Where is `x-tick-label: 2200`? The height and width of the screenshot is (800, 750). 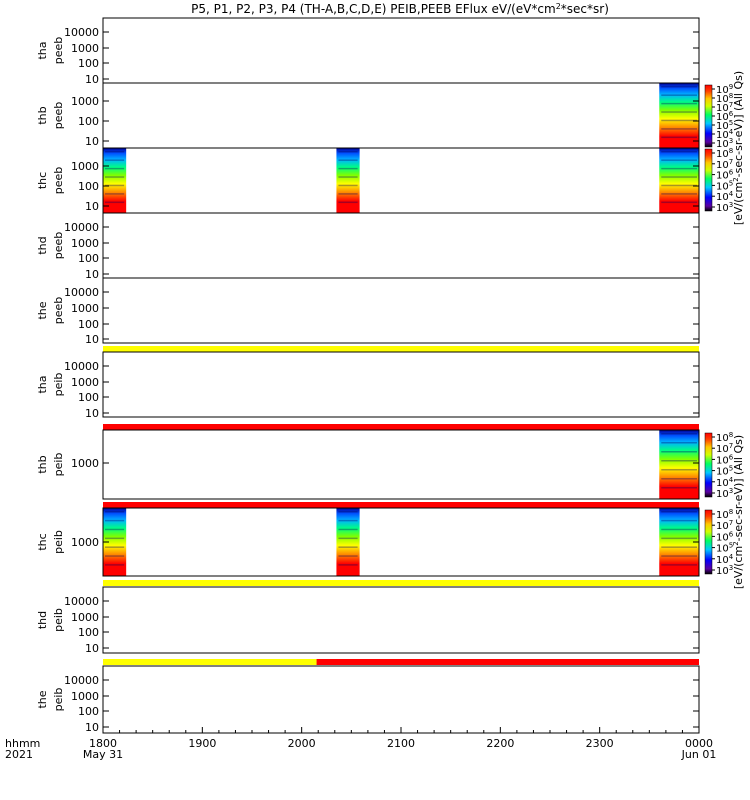 x-tick-label: 2200 is located at coordinates (500, 743).